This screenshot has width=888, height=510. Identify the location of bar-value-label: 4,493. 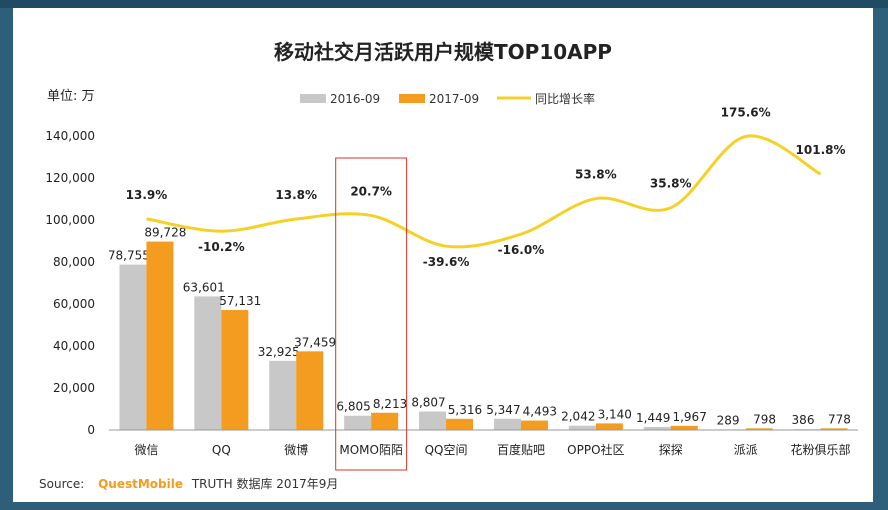
(540, 412).